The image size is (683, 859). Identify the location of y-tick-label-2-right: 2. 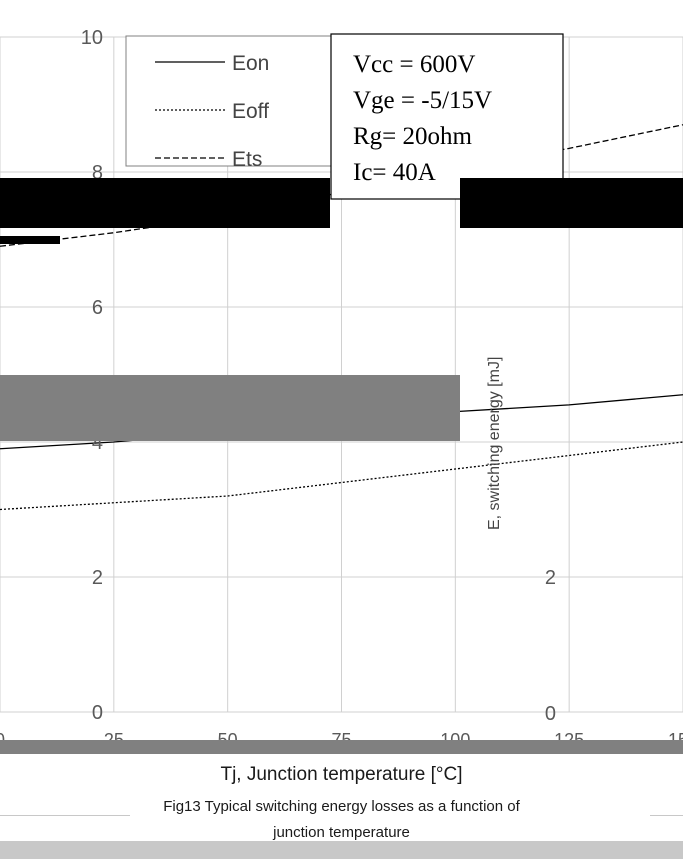
(550, 578).